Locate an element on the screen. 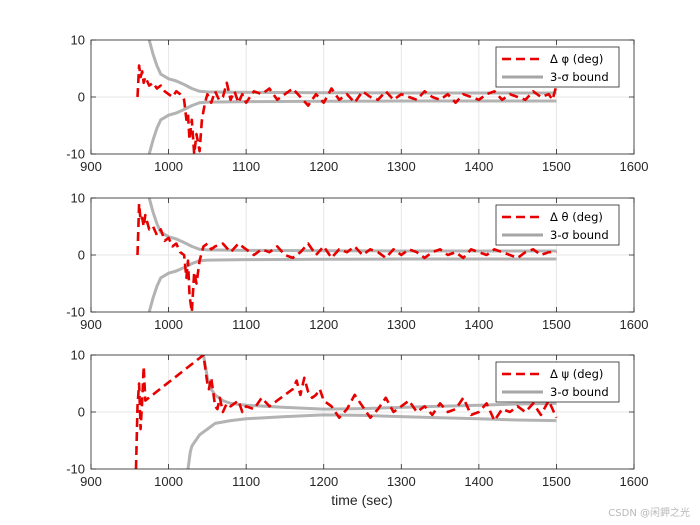 Image resolution: width=700 pixels, height=525 pixels. watermark: CSDN @闲鉀之光 is located at coordinates (649, 513).